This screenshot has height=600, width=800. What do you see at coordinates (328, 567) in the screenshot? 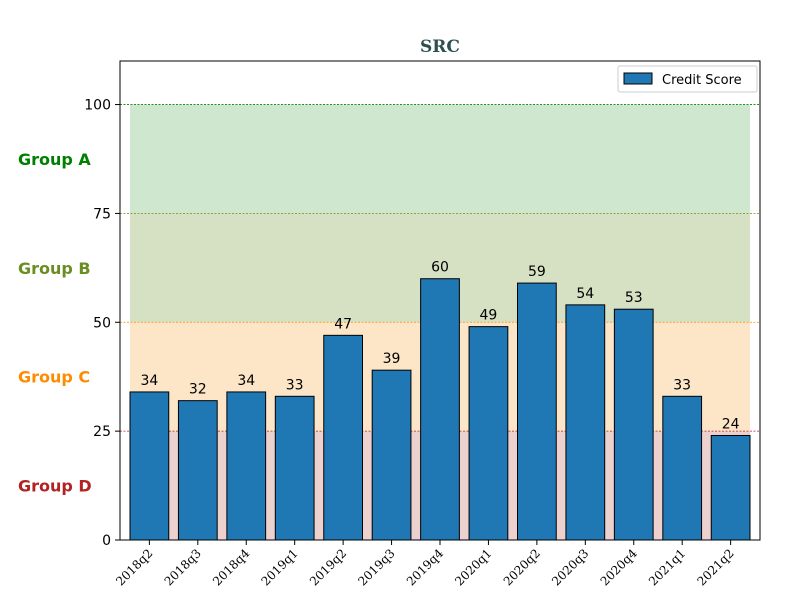
I see `x-tick-label: 2019q2` at bounding box center [328, 567].